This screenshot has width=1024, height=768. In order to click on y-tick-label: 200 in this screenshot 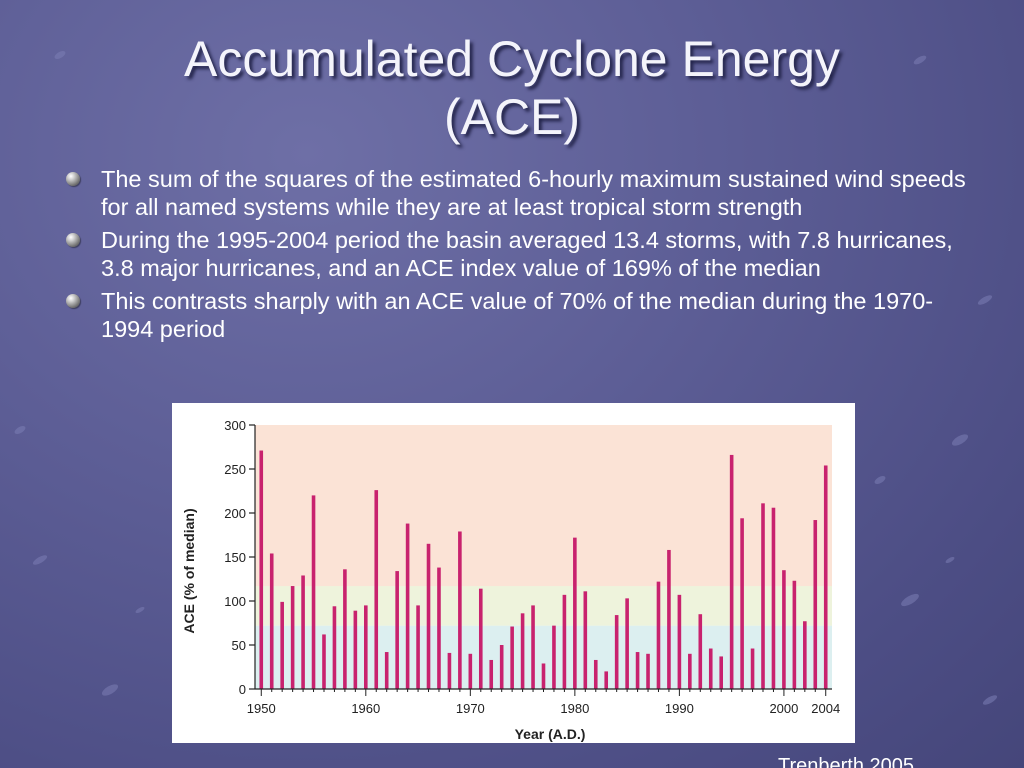, I will do `click(235, 513)`.